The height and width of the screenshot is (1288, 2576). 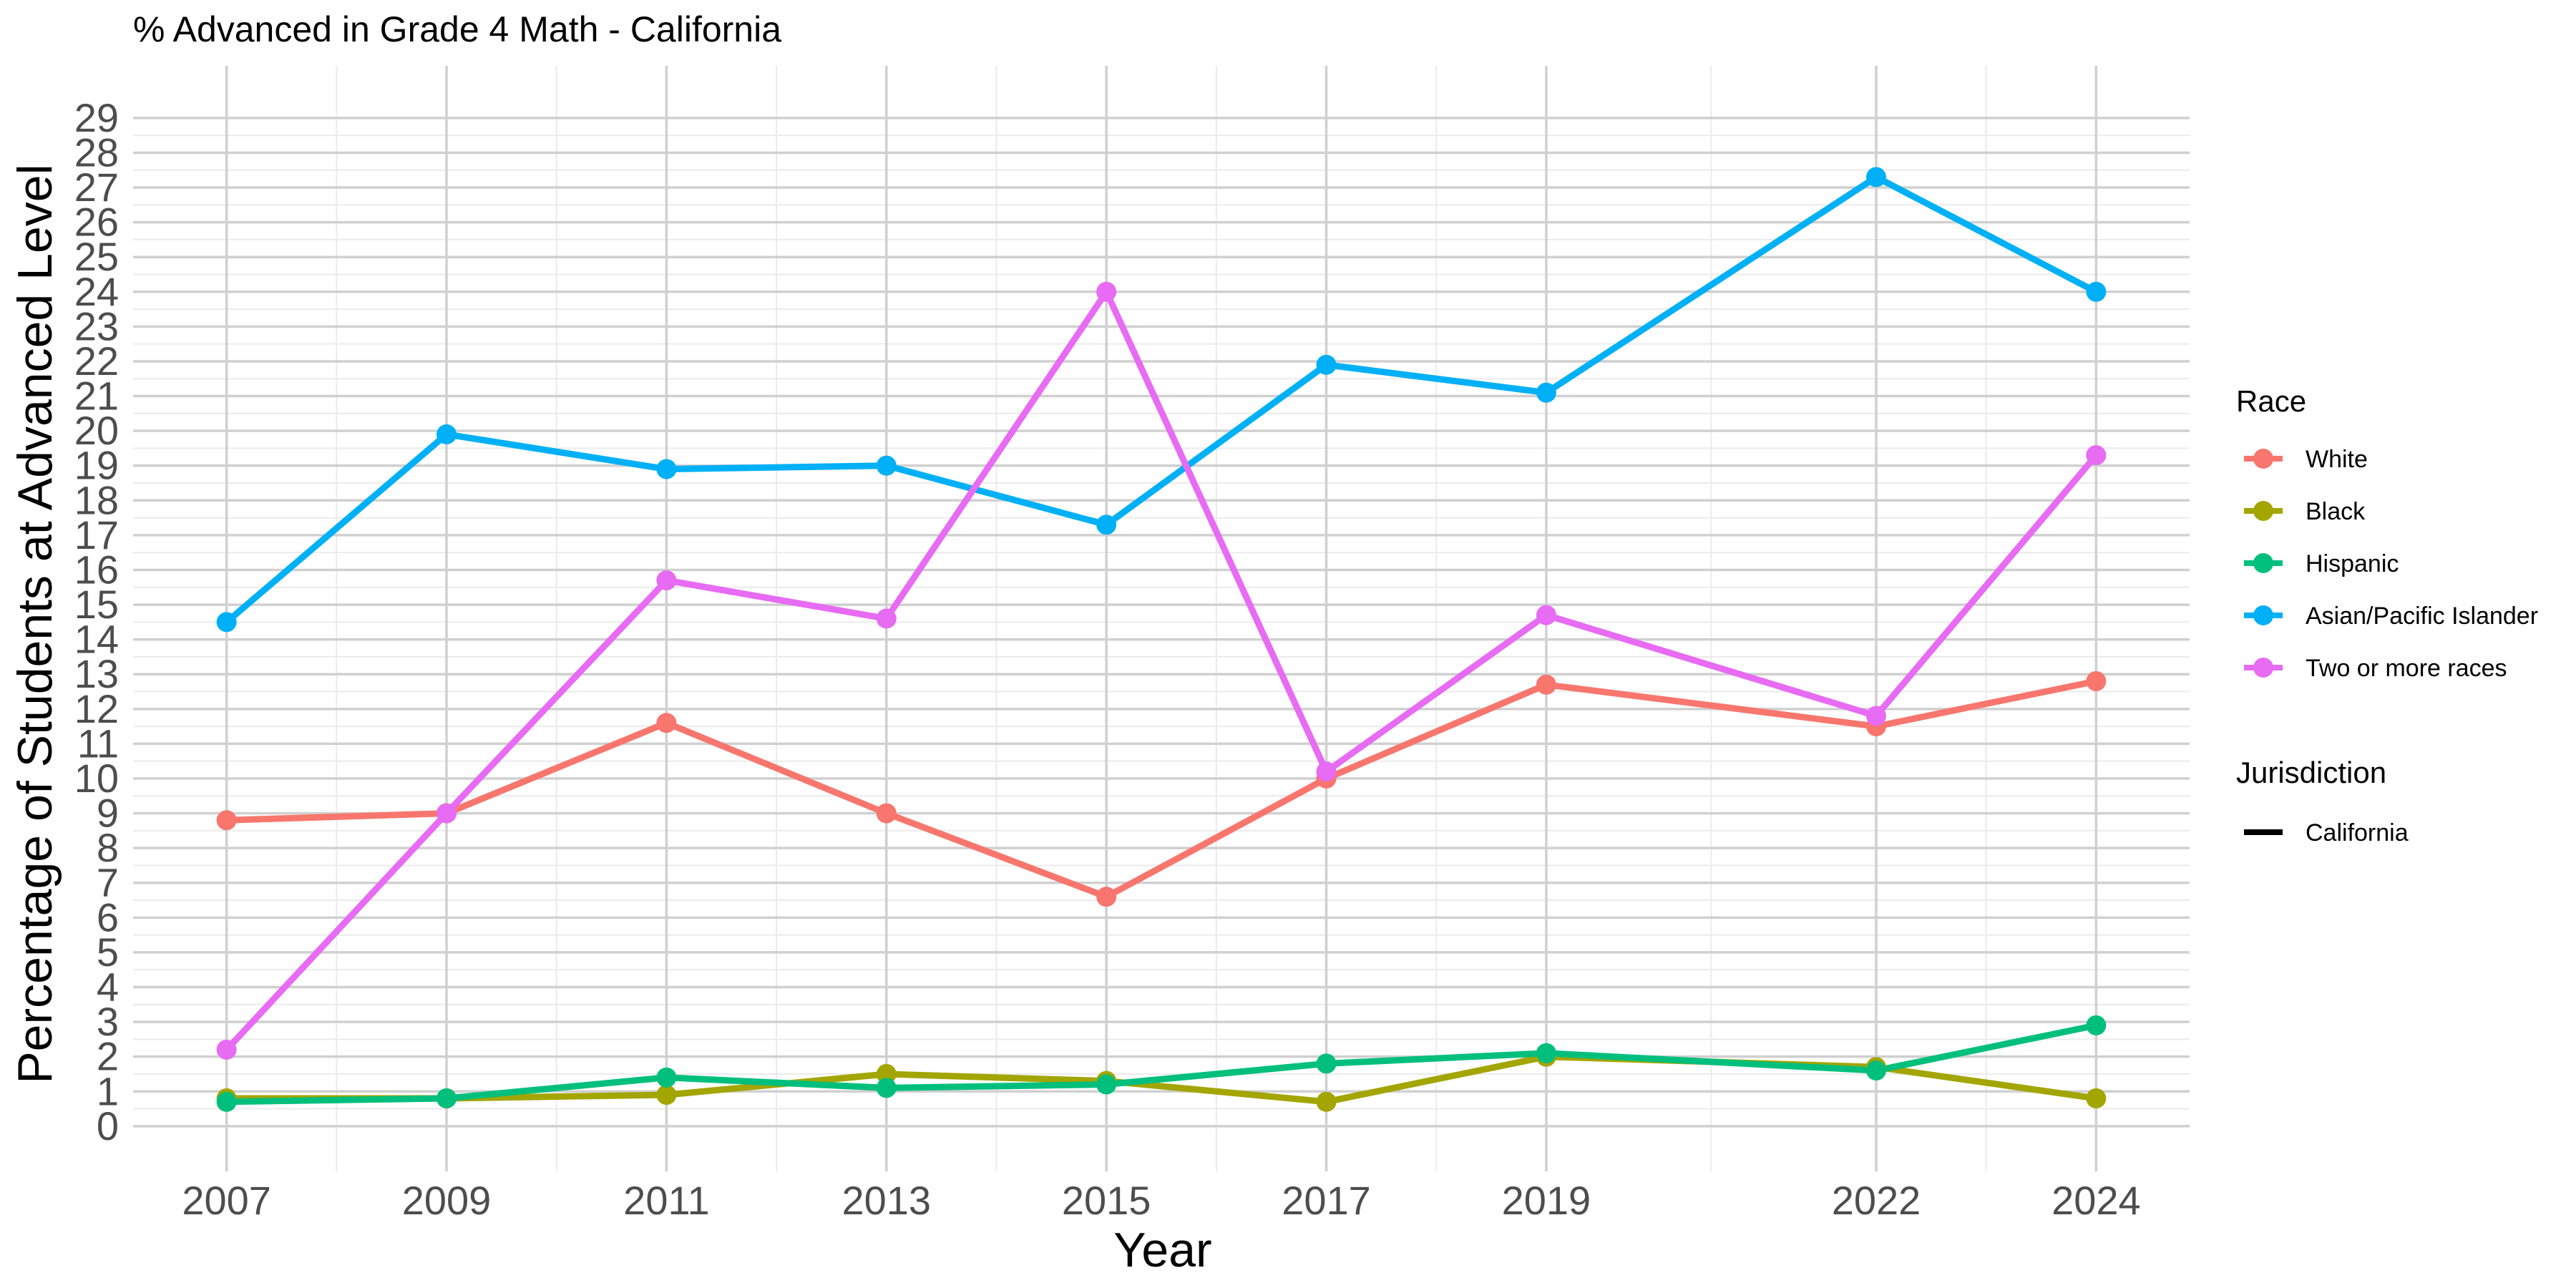 I want to click on legend-label-black: Black, so click(x=2336, y=511).